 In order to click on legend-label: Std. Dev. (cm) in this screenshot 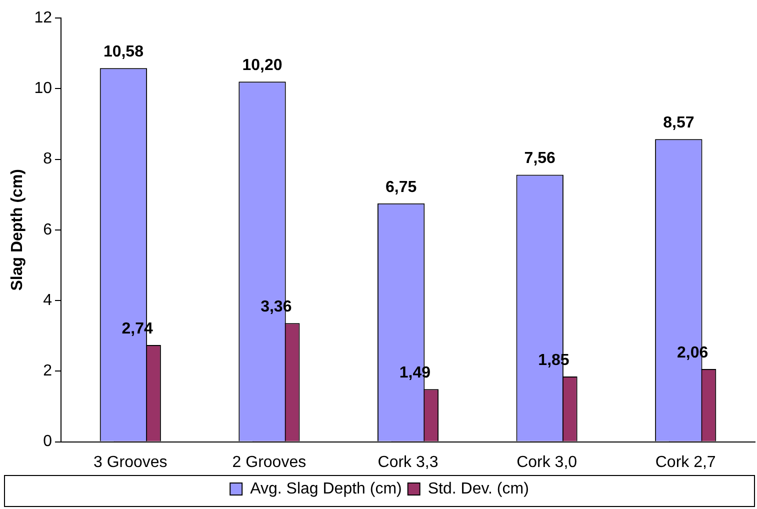, I will do `click(478, 489)`.